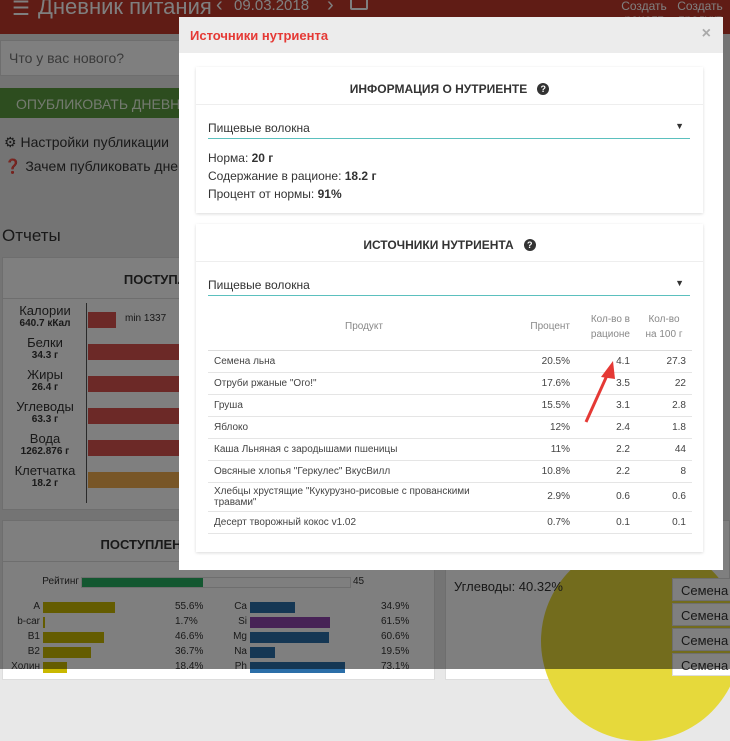 The width and height of the screenshot is (730, 741). Describe the element at coordinates (606, 497) in the screenshot. I see `amount-cell: 0.6` at that location.